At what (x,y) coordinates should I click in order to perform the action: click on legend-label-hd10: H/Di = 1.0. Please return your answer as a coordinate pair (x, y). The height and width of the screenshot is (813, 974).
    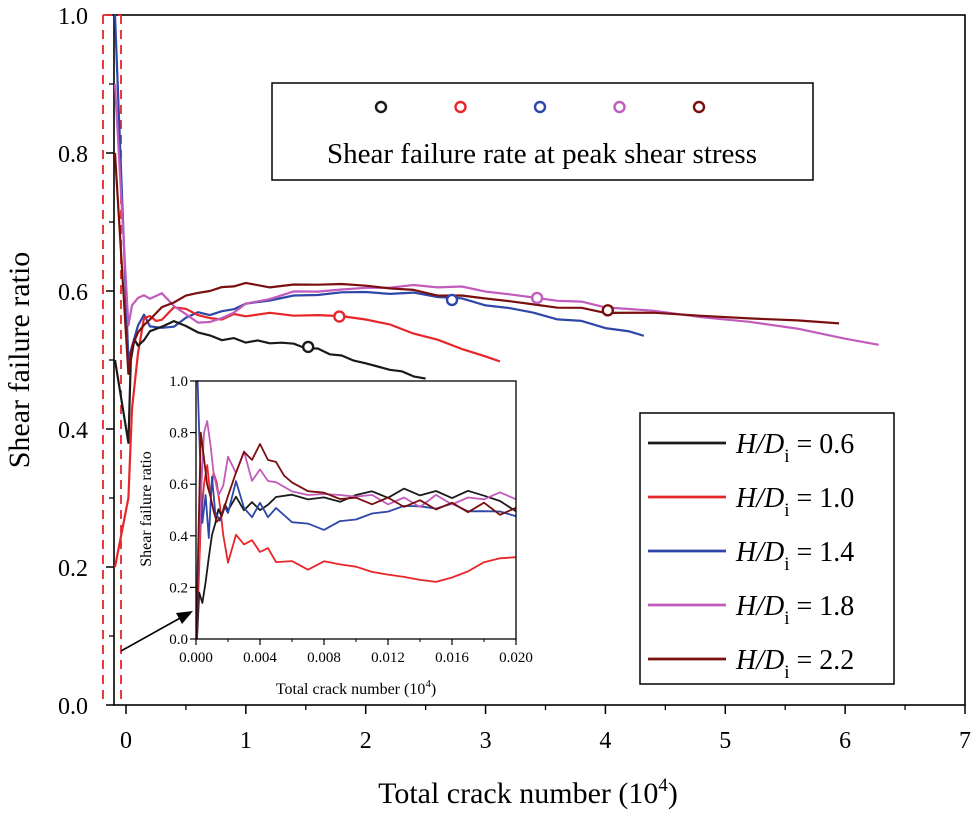
    Looking at the image, I should click on (794, 502).